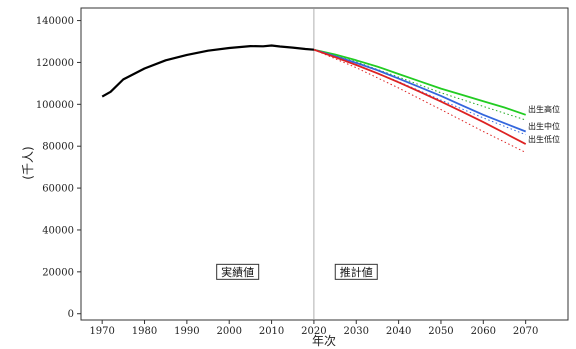 Image resolution: width=576 pixels, height=349 pixels. Describe the element at coordinates (186, 331) in the screenshot. I see `x-tick-label: 1990` at that location.